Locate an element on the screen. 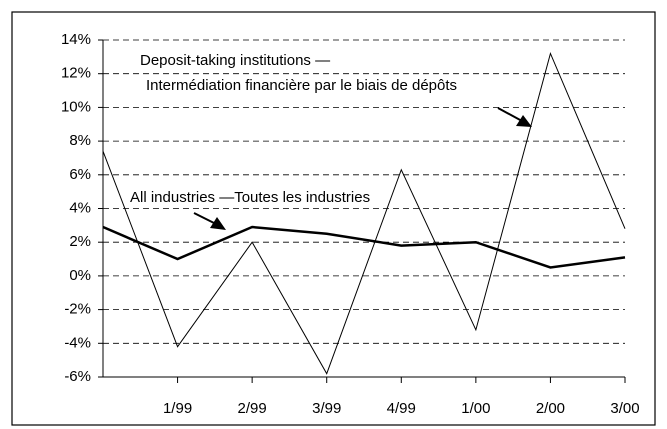 The height and width of the screenshot is (429, 667). y-tick-label: -4% is located at coordinates (77, 342).